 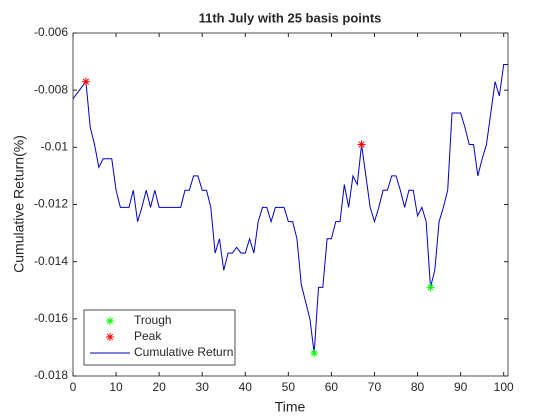 I want to click on x-tick-label: 50, so click(x=289, y=387).